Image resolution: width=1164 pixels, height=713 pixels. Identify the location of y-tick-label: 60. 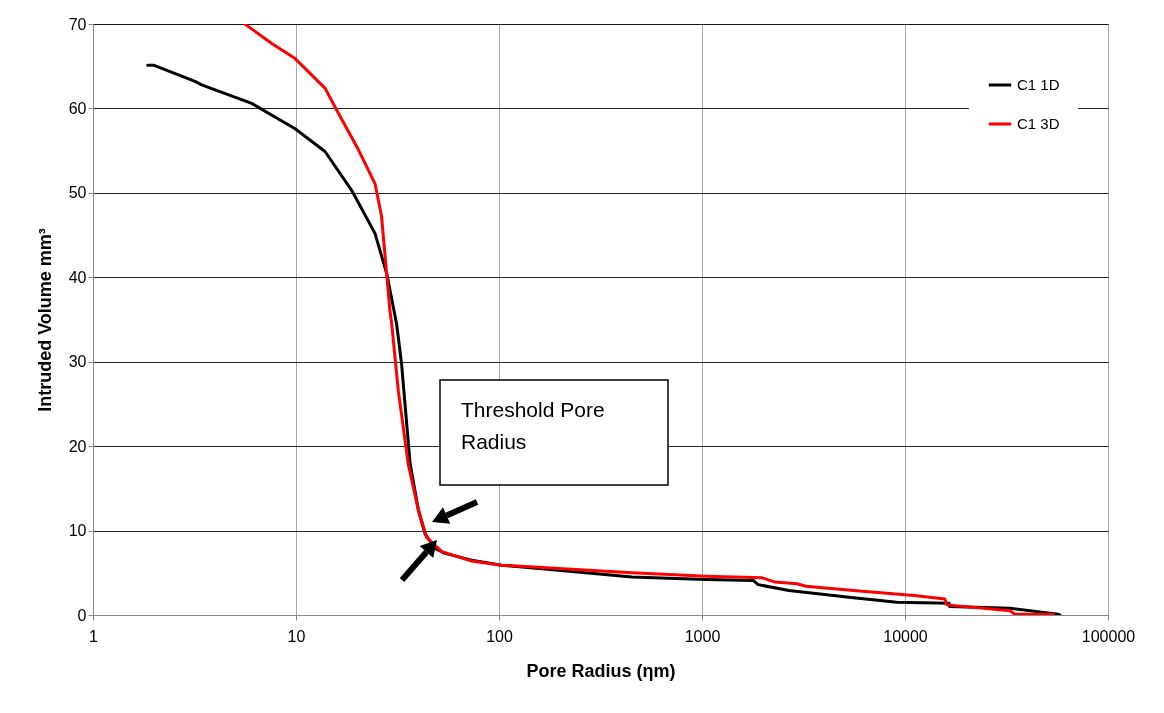
(77, 108).